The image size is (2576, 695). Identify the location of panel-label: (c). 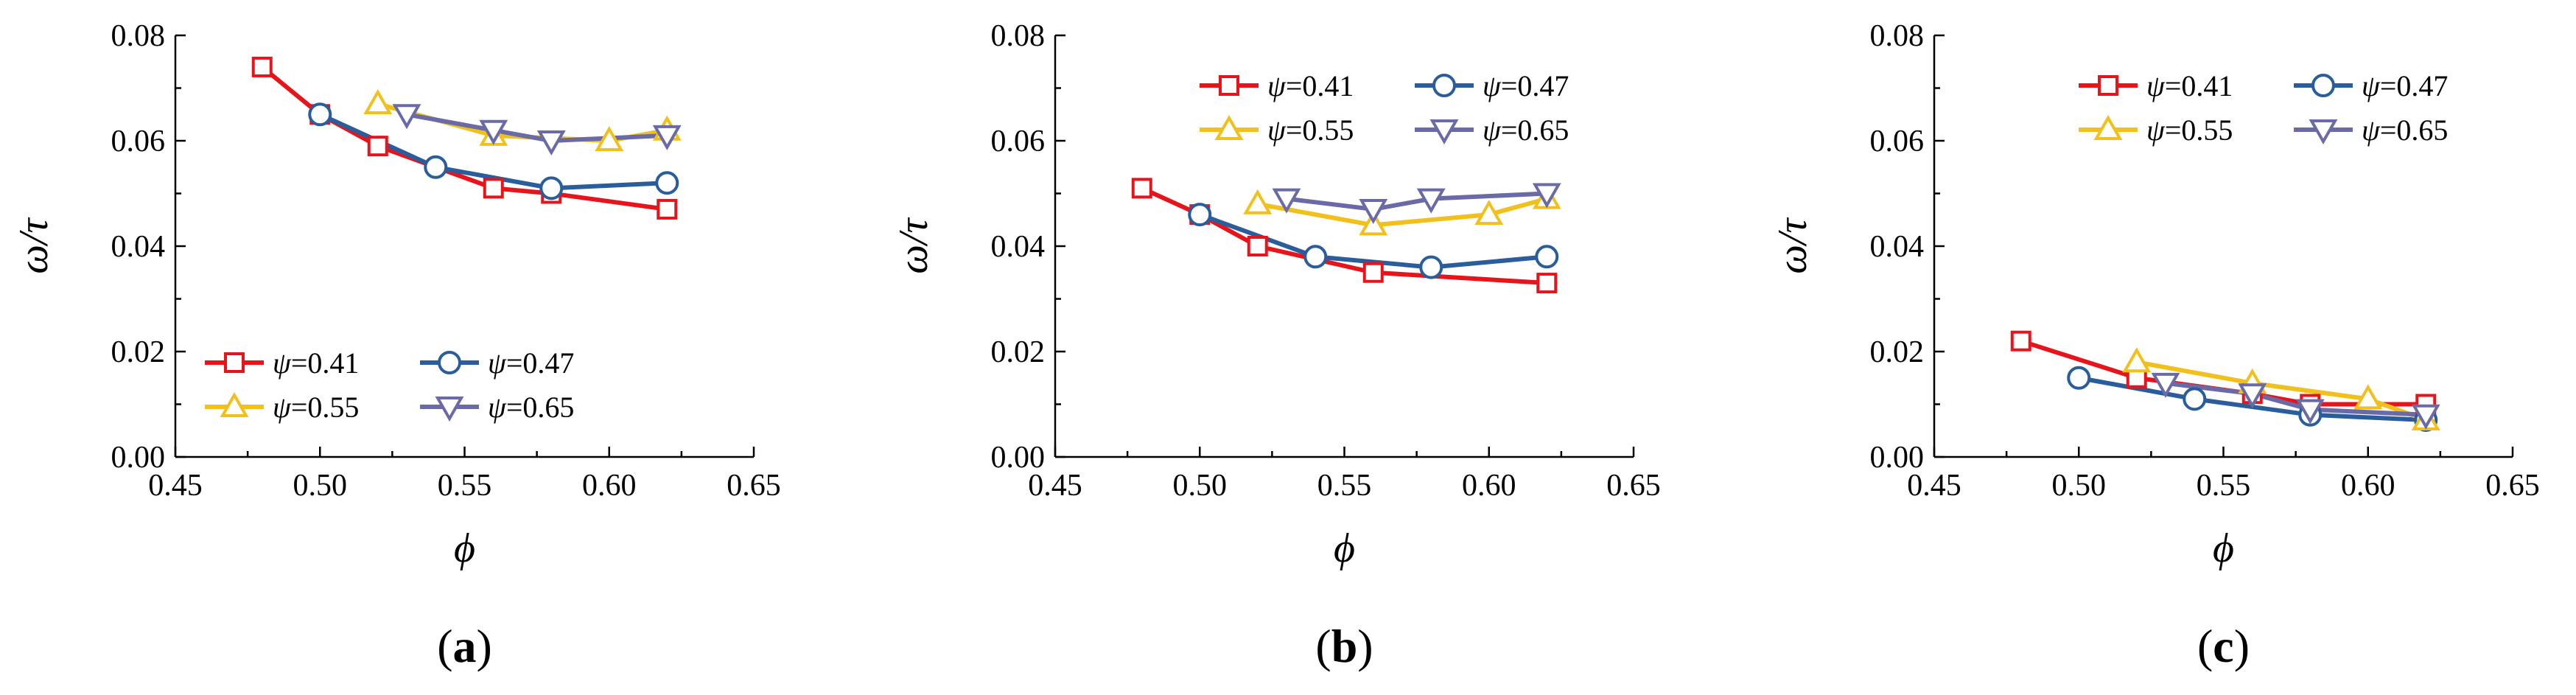
(2223, 646).